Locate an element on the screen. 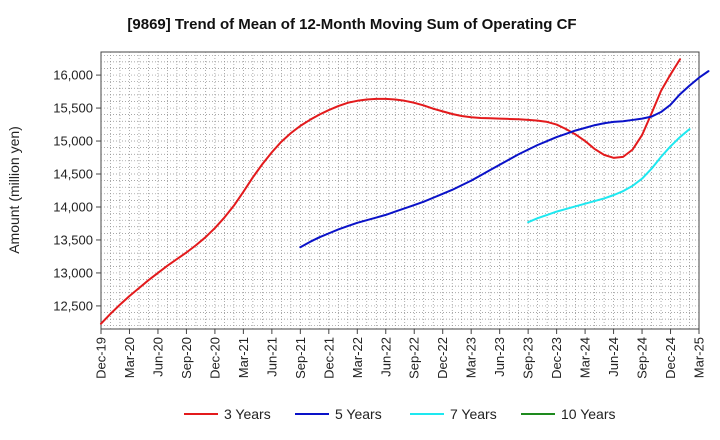 The width and height of the screenshot is (720, 440). y-tick-label: 16,000 is located at coordinates (73, 75).